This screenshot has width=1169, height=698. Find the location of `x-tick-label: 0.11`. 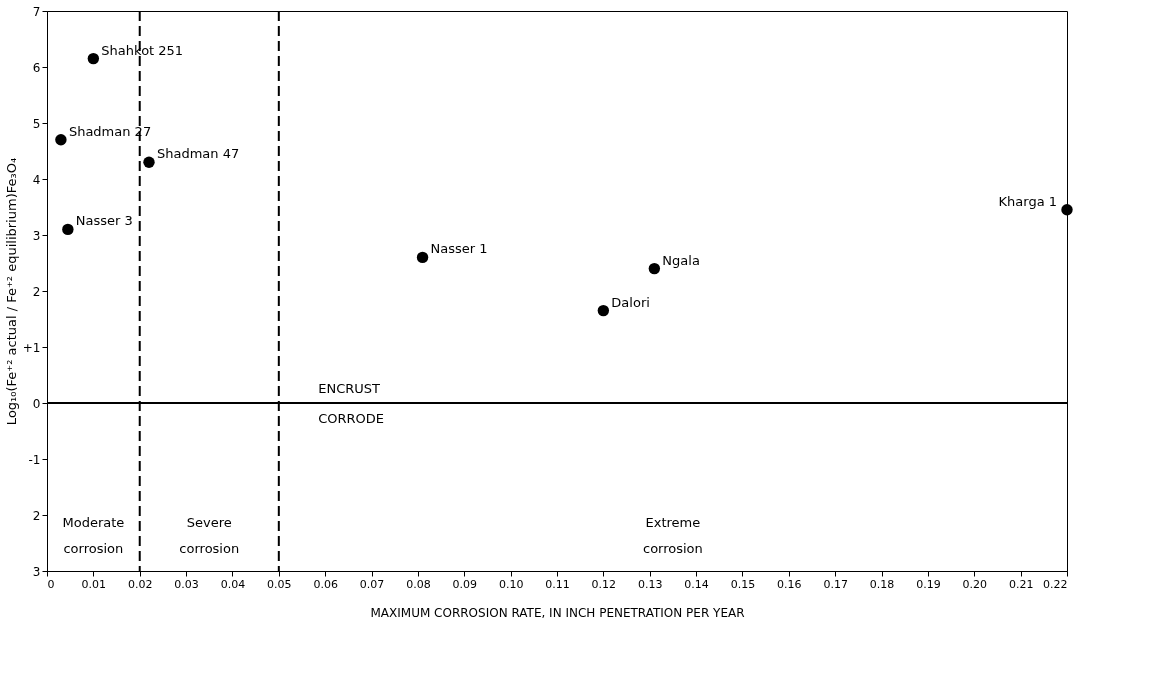

x-tick-label: 0.11 is located at coordinates (557, 584).